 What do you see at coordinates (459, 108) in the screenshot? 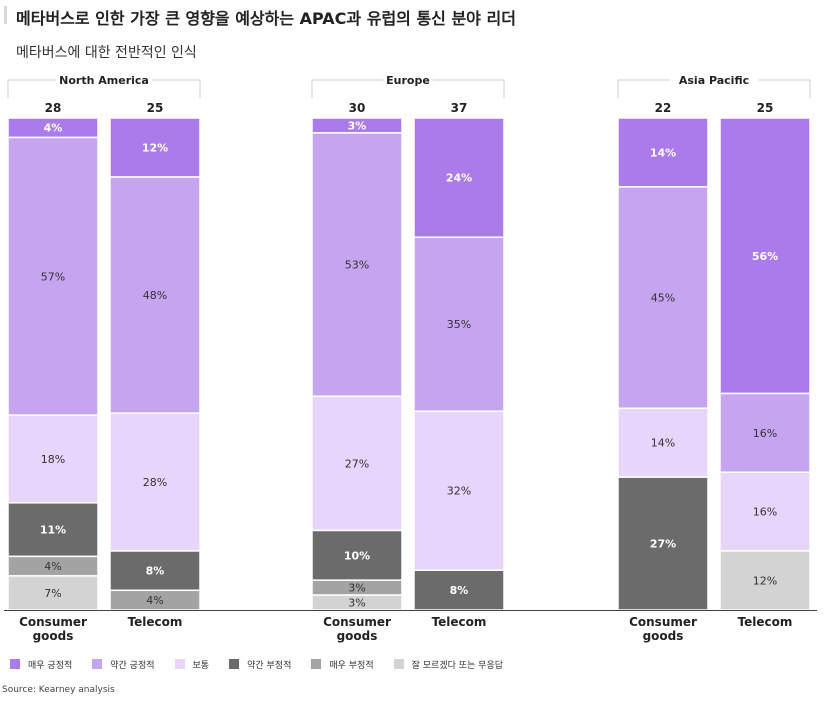
I see `bar-total: 37` at bounding box center [459, 108].